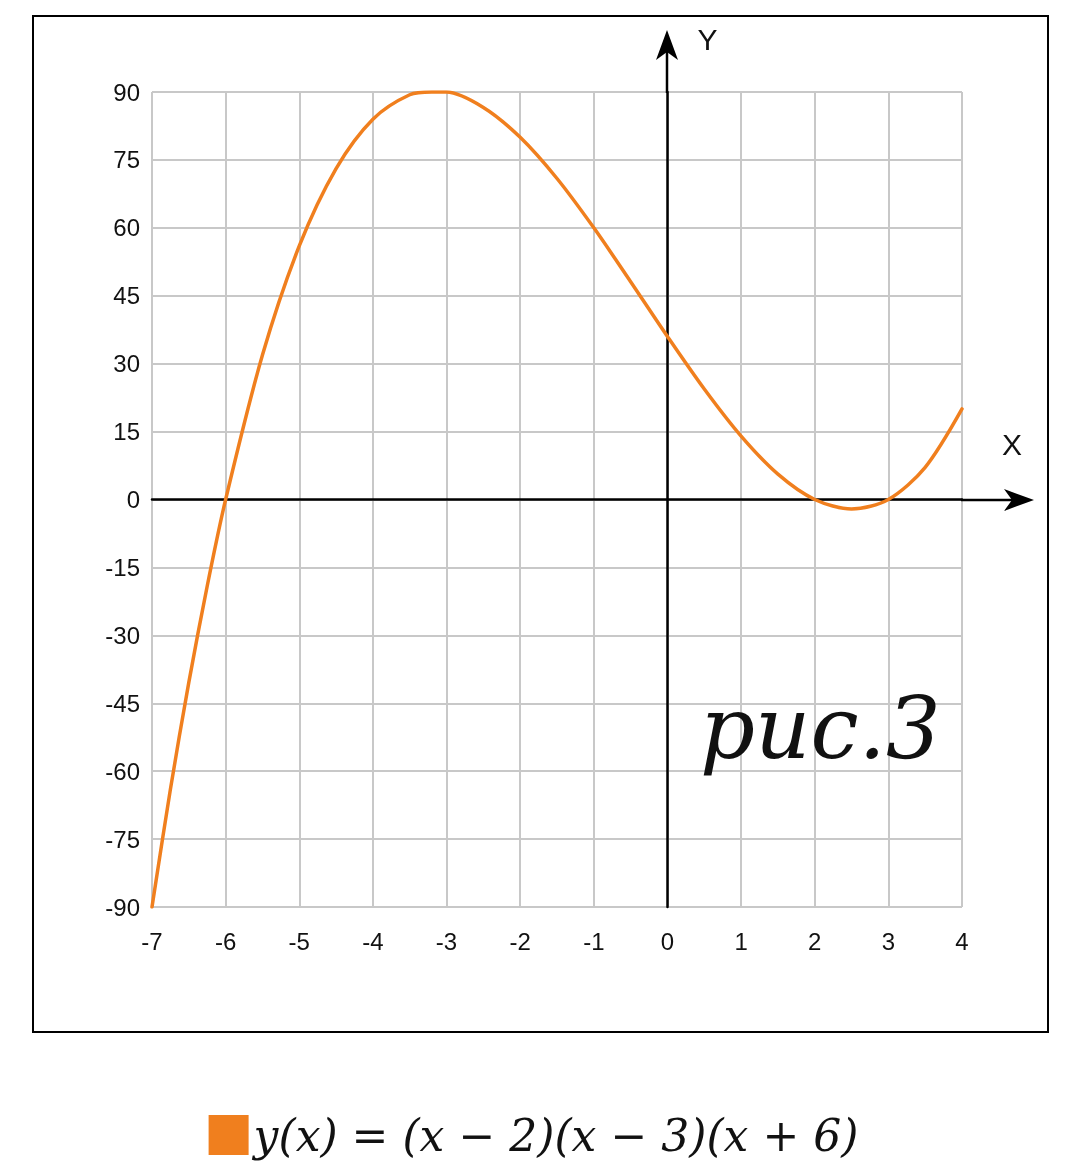  Describe the element at coordinates (126, 92) in the screenshot. I see `y-tick-label: 90` at that location.